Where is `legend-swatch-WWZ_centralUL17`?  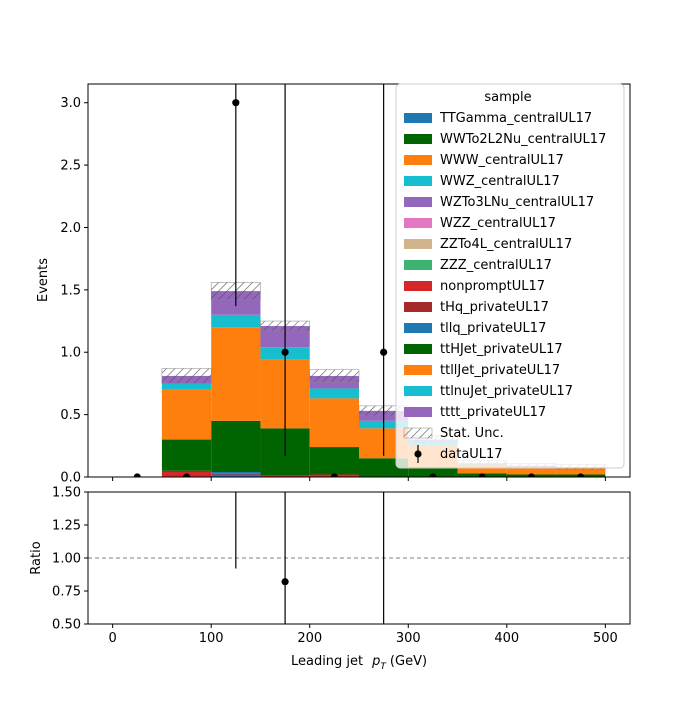 legend-swatch-WWZ_centralUL17 is located at coordinates (418, 181).